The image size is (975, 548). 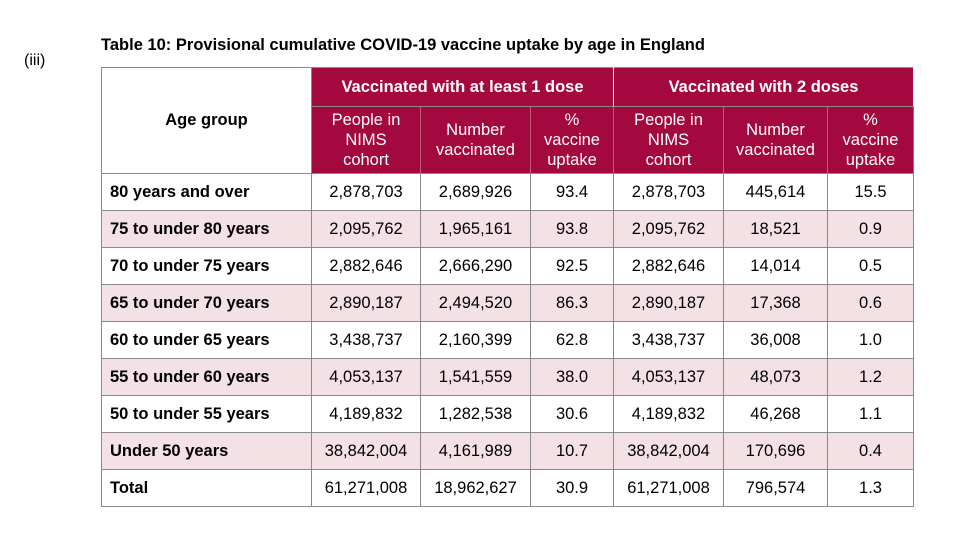 What do you see at coordinates (870, 303) in the screenshot?
I see `value-cell: 0.6` at bounding box center [870, 303].